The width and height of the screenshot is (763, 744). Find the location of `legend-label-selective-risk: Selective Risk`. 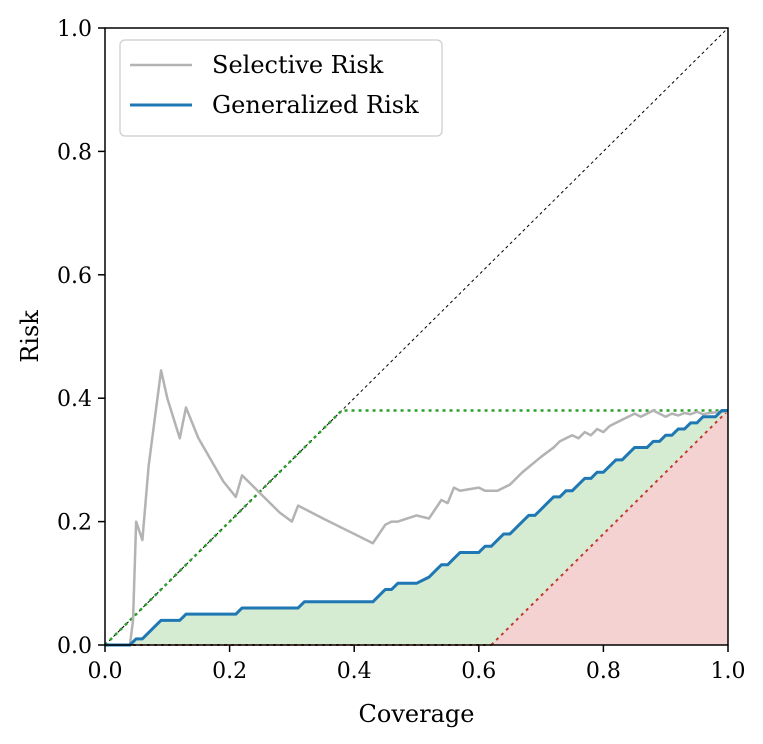

legend-label-selective-risk: Selective Risk is located at coordinates (298, 65).